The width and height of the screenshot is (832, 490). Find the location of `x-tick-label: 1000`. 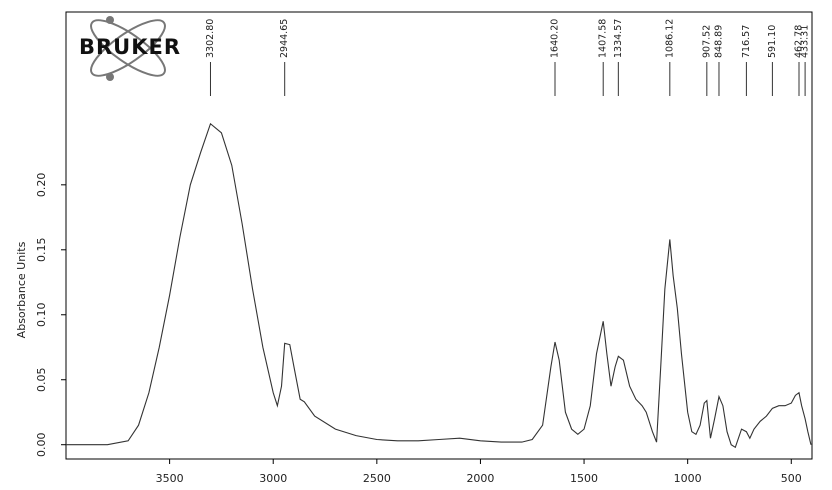

x-tick-label: 1000 is located at coordinates (688, 478).